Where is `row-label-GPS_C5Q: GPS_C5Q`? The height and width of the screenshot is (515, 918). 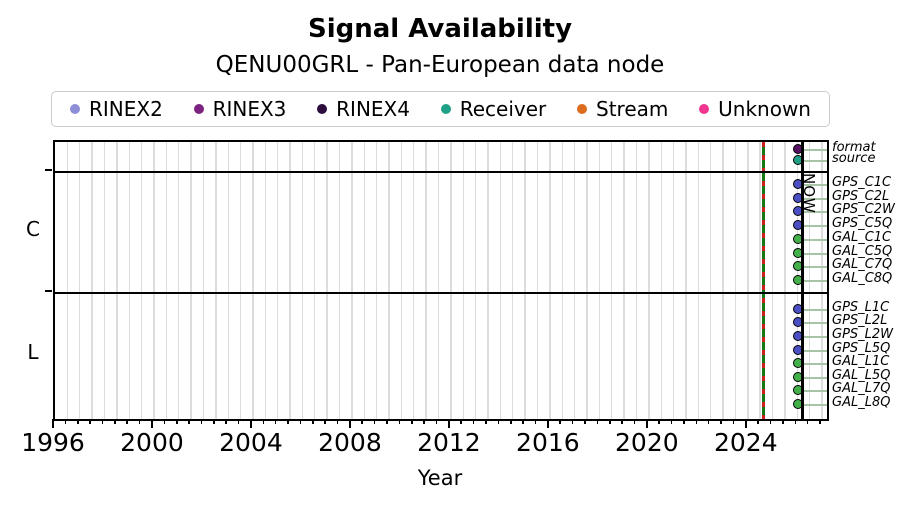
row-label-GPS_C5Q: GPS_C5Q is located at coordinates (862, 223).